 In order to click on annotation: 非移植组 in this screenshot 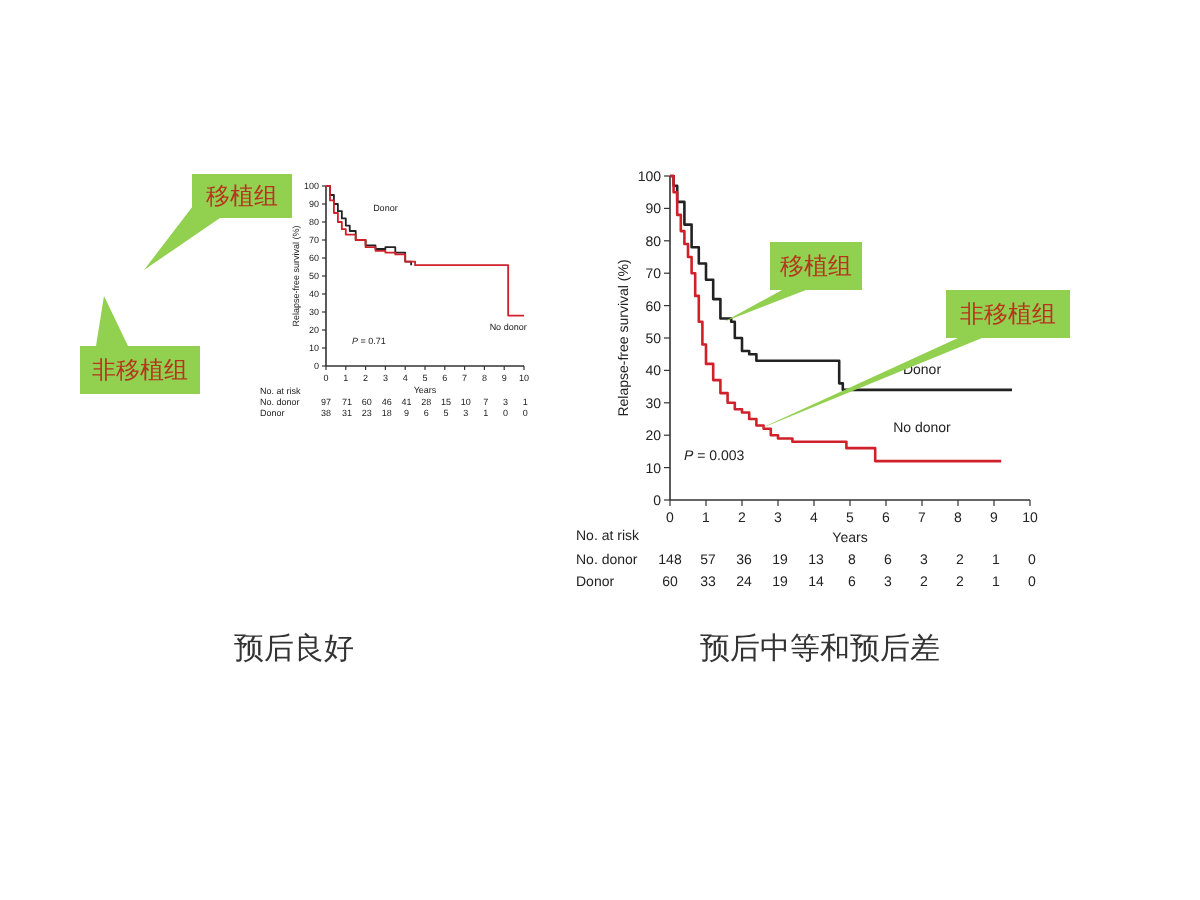, I will do `click(1008, 314)`.